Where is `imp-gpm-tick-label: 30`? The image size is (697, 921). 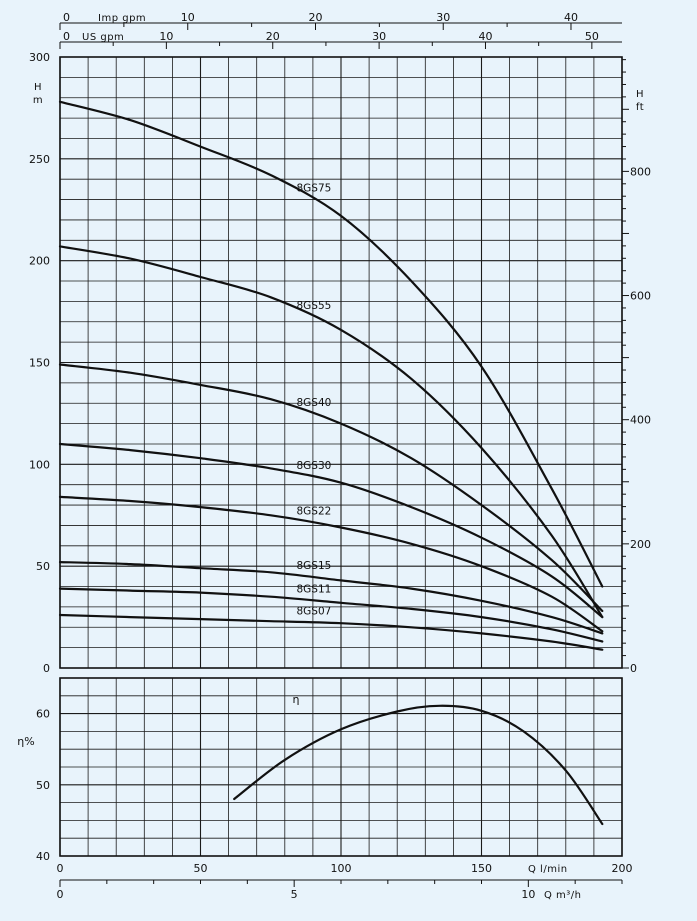 imp-gpm-tick-label: 30 is located at coordinates (443, 17).